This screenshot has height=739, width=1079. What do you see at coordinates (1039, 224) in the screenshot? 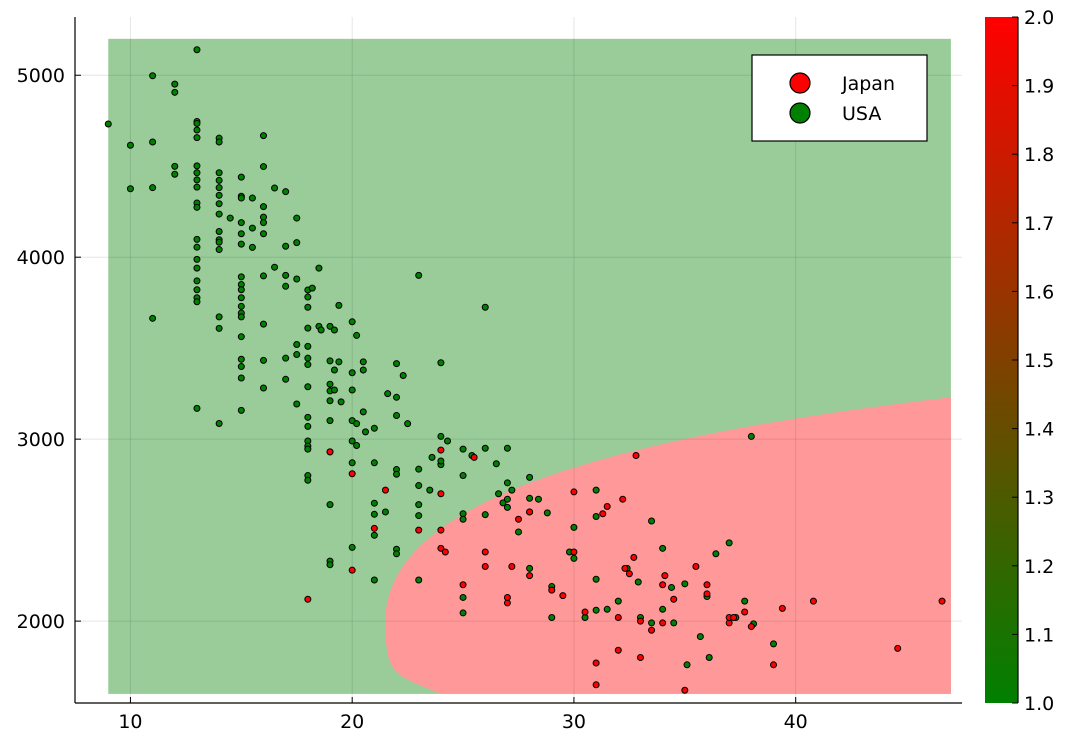
I see `colorbar-tick-label: 1.7` at bounding box center [1039, 224].